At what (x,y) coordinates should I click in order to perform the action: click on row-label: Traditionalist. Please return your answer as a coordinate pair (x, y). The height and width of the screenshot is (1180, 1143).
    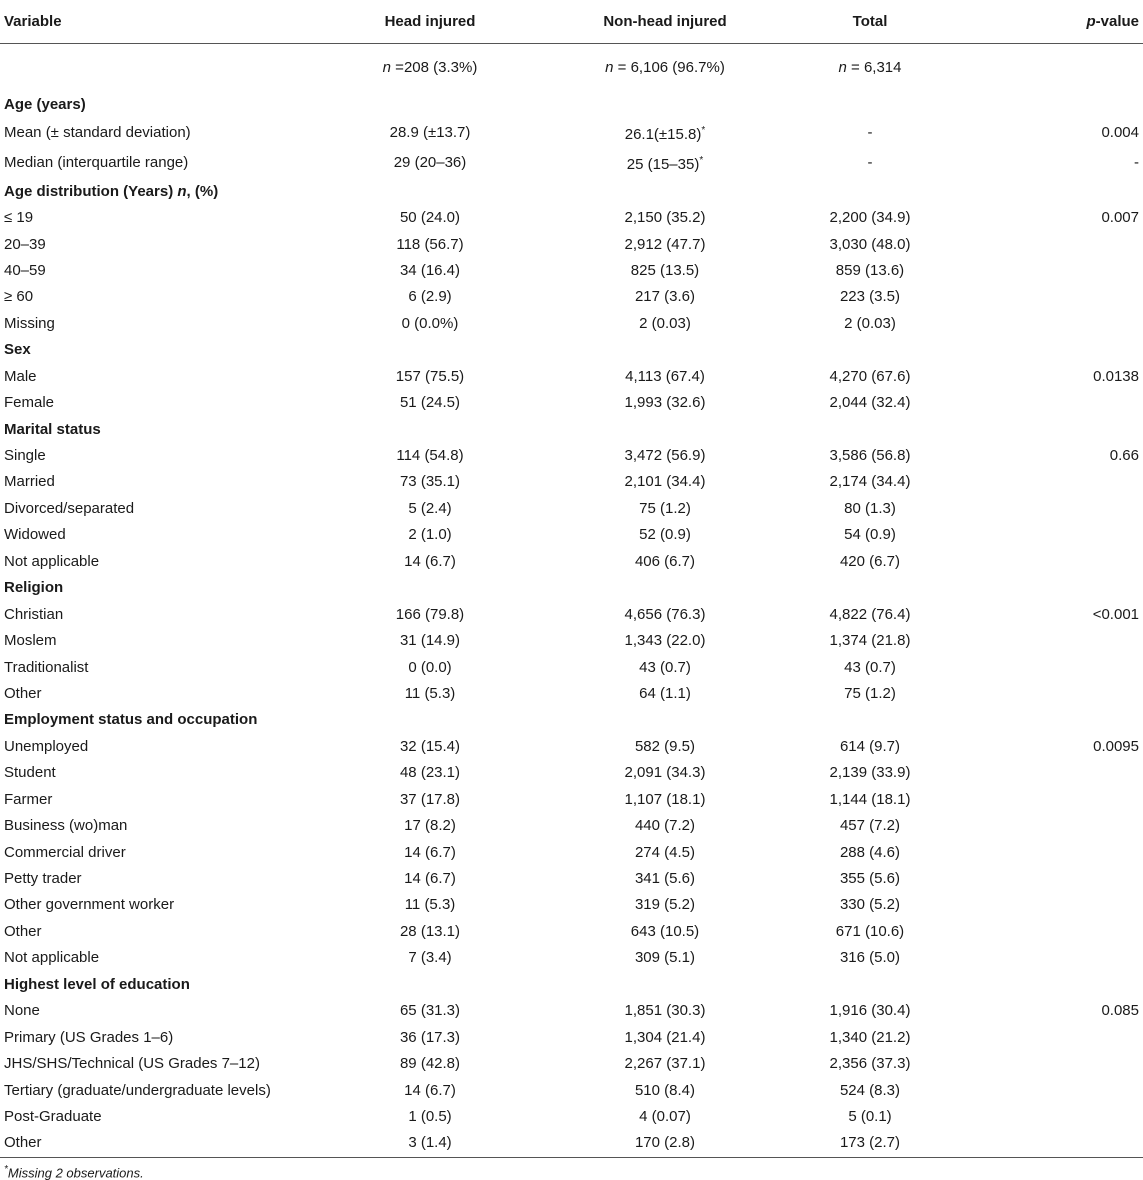
    Looking at the image, I should click on (46, 667).